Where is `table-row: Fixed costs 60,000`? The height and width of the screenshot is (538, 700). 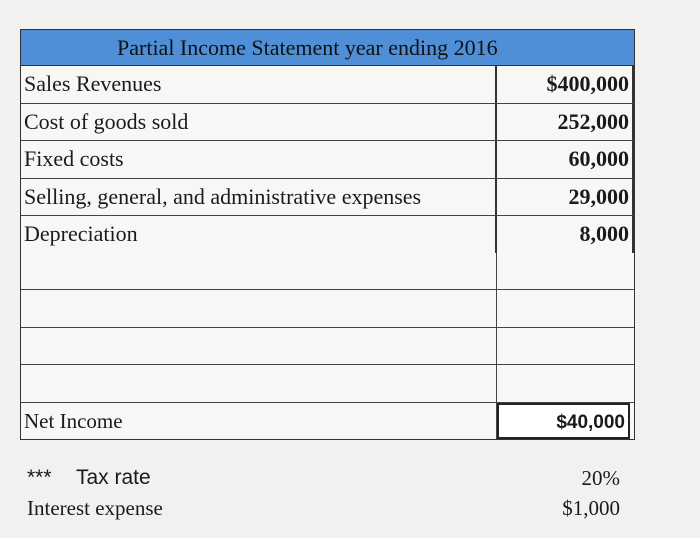 table-row: Fixed costs 60,000 is located at coordinates (327, 160).